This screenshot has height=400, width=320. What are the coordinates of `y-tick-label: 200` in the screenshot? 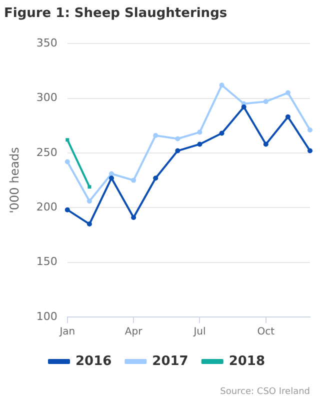 It's located at (47, 207).